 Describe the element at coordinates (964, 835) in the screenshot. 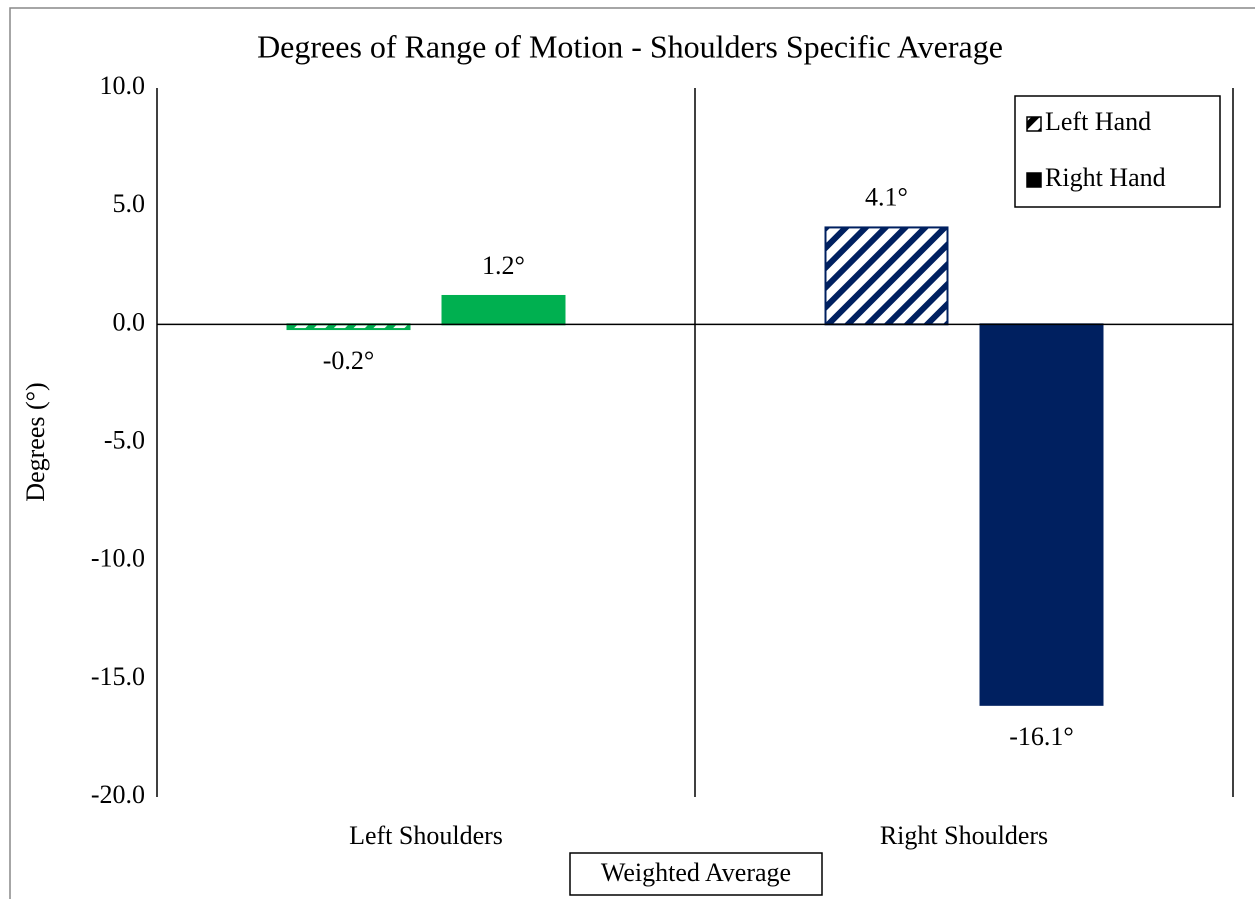

I see `x-tick-label: Right Shoulders` at that location.